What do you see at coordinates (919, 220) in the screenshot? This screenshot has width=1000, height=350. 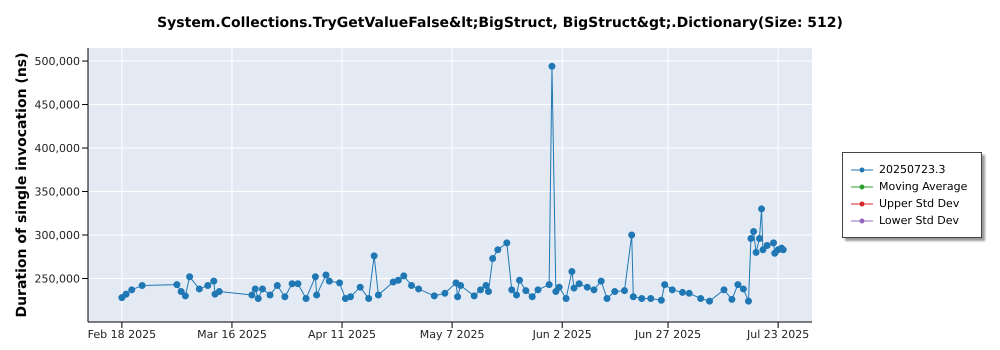 I see `legend-label: Lower Std Dev` at bounding box center [919, 220].